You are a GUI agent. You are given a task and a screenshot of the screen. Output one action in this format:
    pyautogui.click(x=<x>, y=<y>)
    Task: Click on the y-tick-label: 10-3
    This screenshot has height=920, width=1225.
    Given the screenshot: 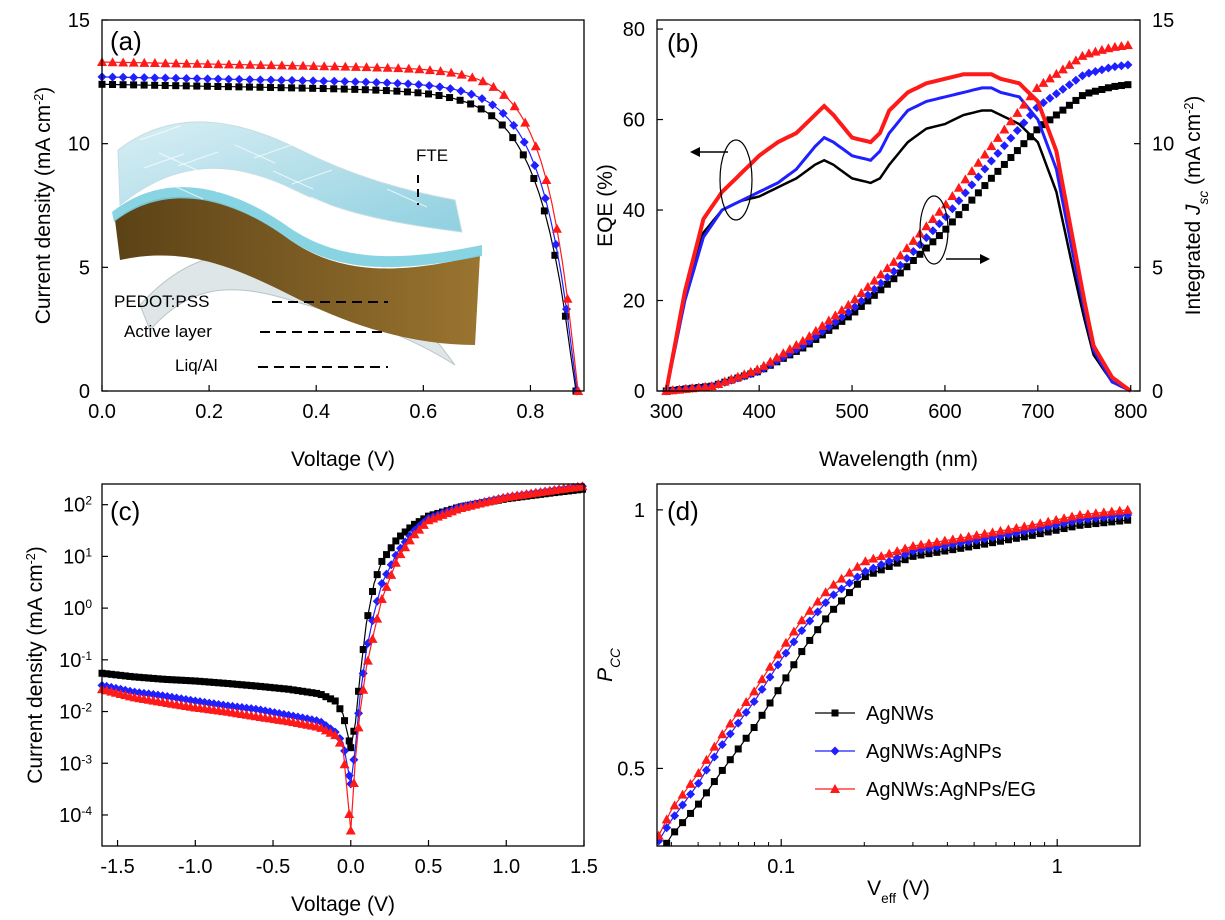 What is the action you would take?
    pyautogui.click(x=75, y=763)
    